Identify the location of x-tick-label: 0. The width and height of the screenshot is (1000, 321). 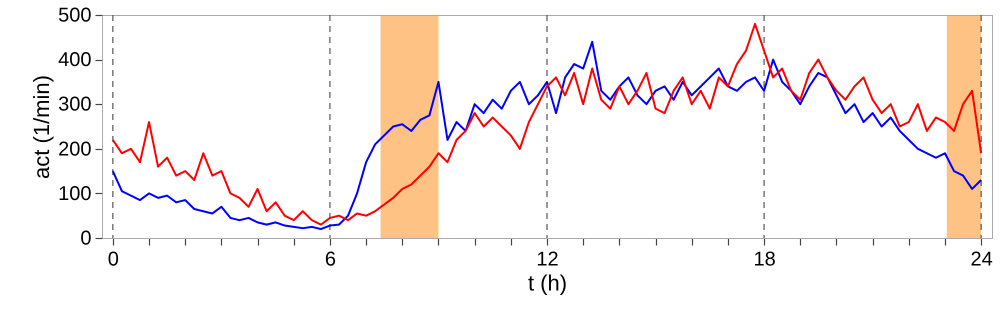
(113, 259).